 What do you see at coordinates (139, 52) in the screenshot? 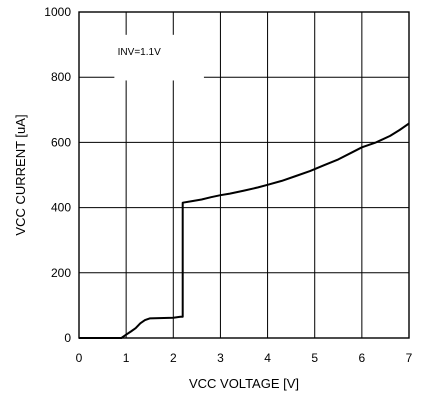
I see `annotation-label: INV=1.1V` at bounding box center [139, 52].